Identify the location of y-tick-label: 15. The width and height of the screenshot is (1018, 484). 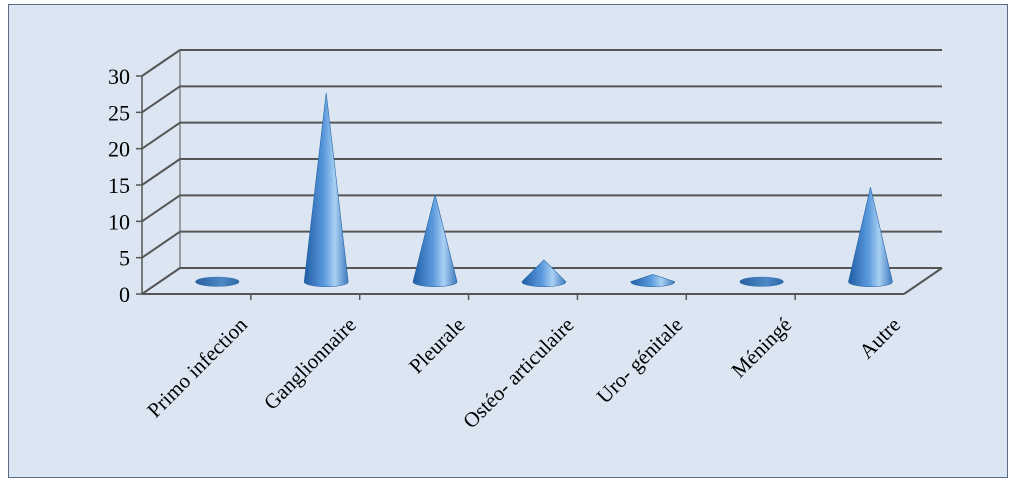
(119, 185).